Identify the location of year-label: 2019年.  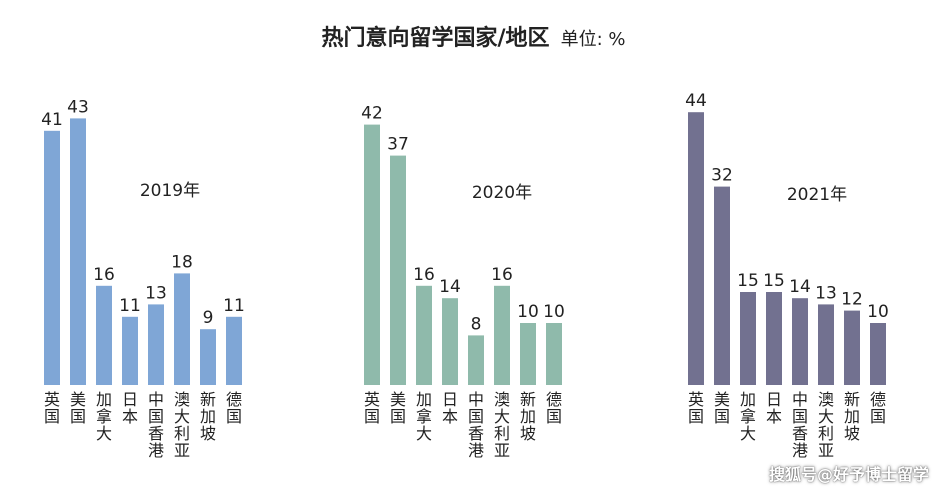
(170, 191).